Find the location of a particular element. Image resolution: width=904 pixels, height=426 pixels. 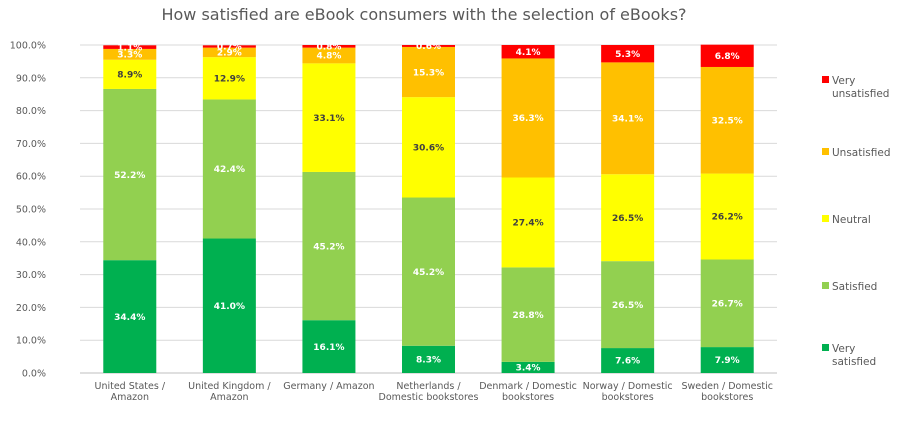

data-label: 0.8% is located at coordinates (328, 48).